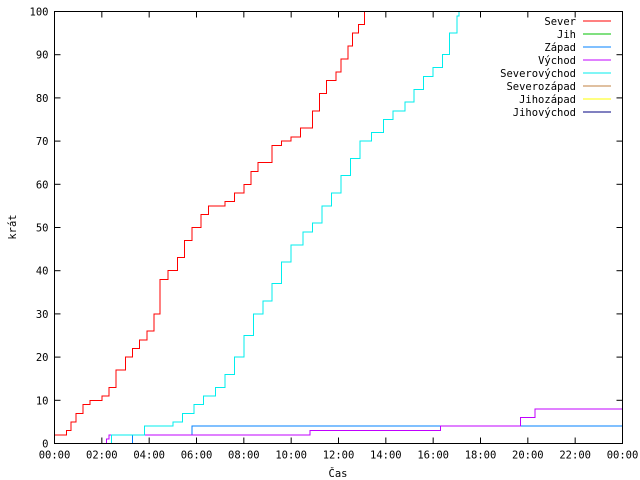 This screenshot has height=480, width=640. Describe the element at coordinates (42, 401) in the screenshot. I see `y-tick-label: 10` at that location.